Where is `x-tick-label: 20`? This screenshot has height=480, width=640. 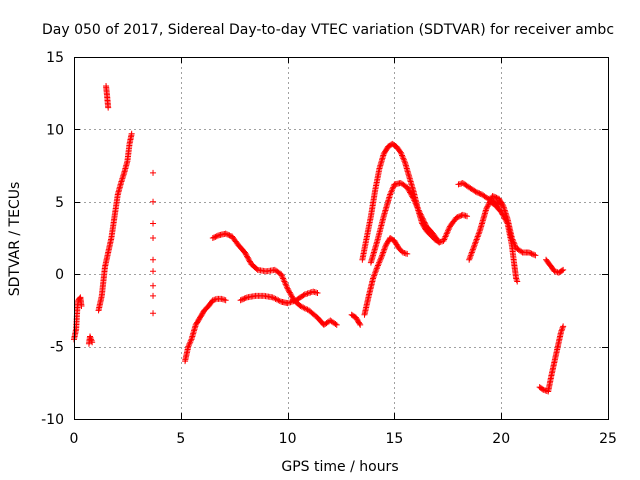
x-tick-label: 20 is located at coordinates (501, 439).